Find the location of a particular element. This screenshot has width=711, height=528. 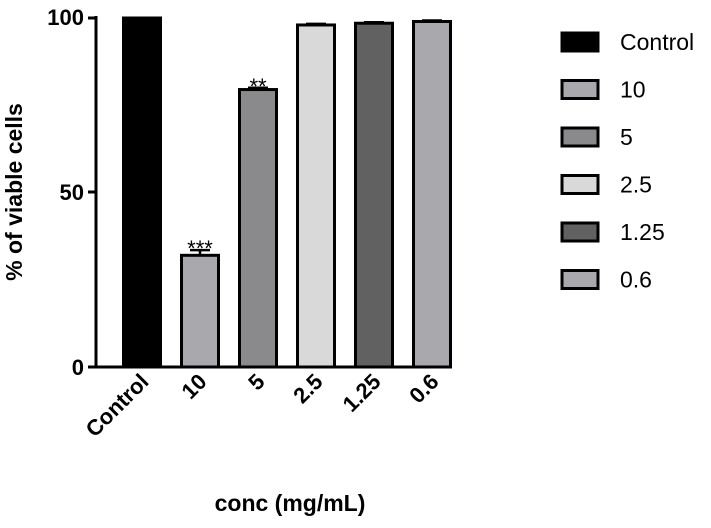

bar-control is located at coordinates (142, 192).